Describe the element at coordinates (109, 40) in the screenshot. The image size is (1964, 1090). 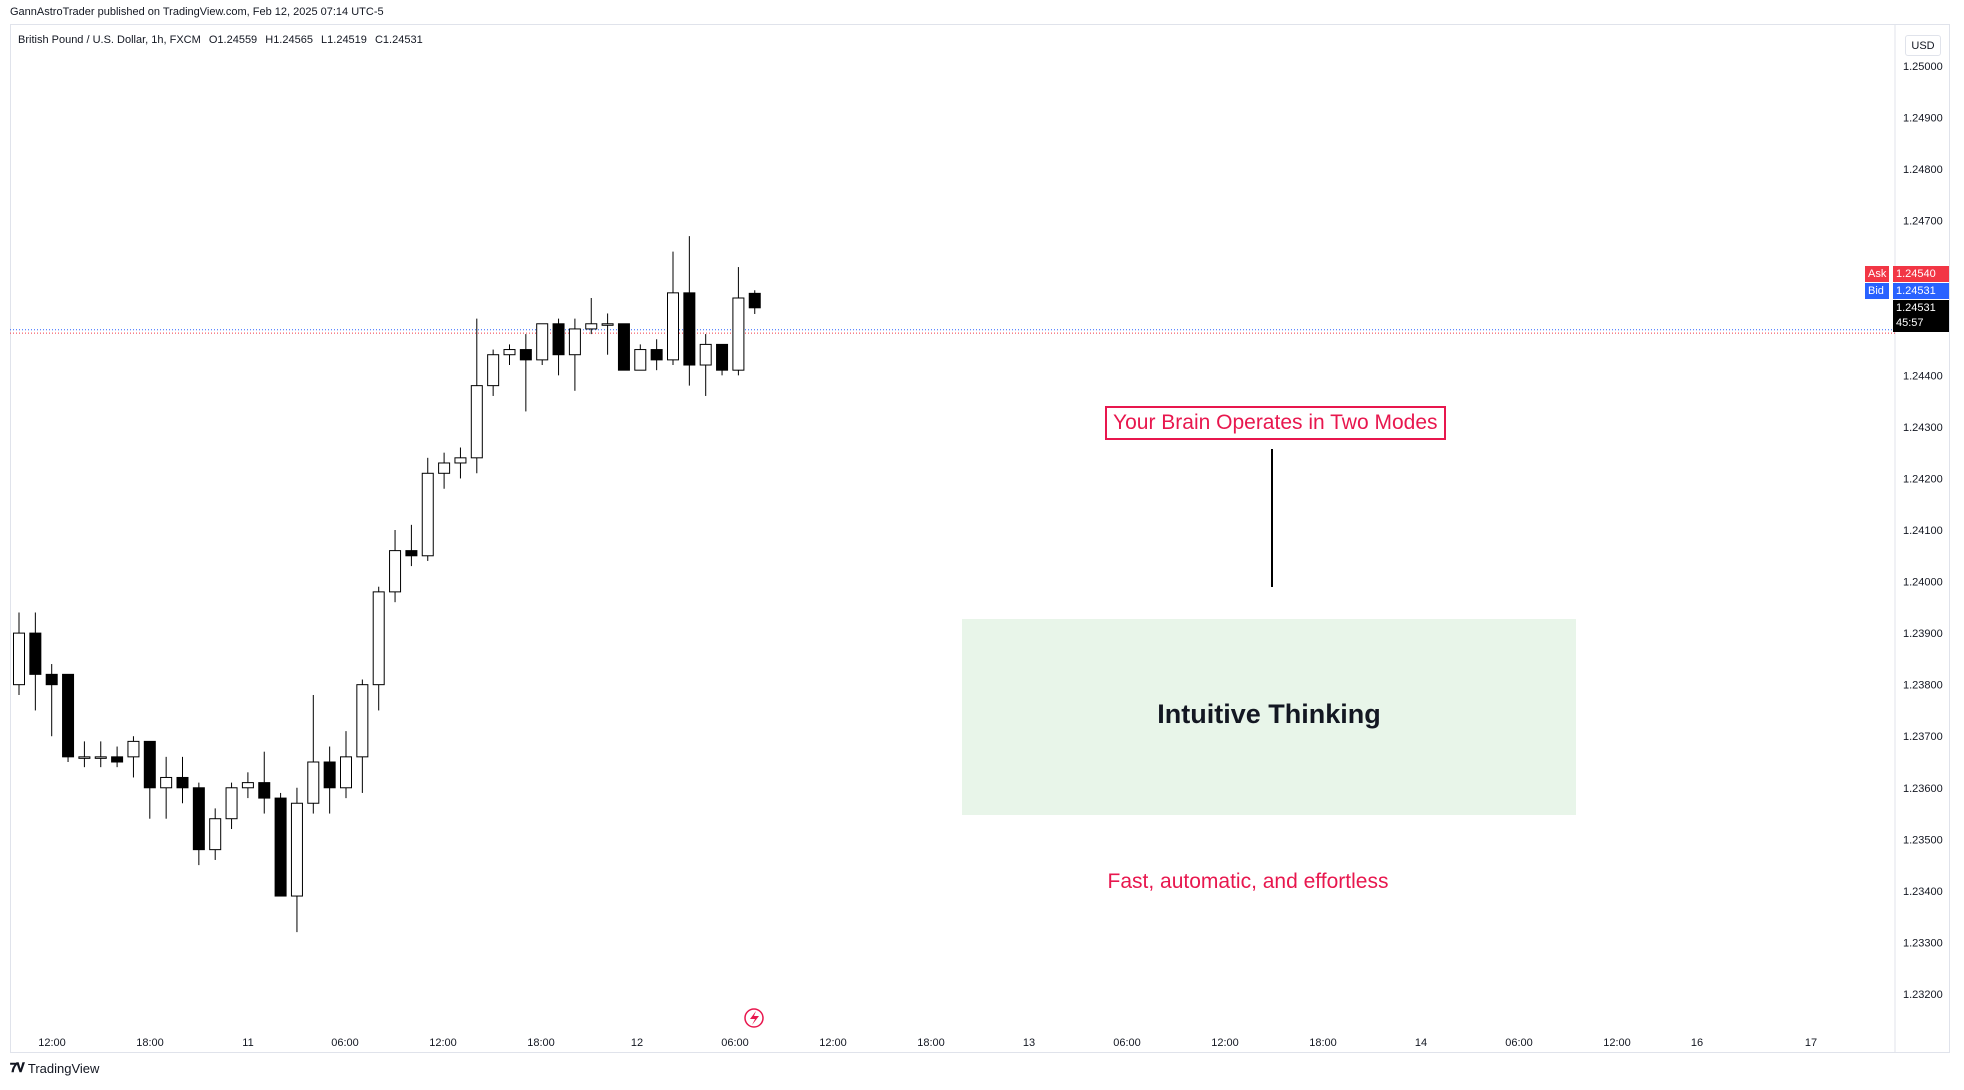
I see `symbol-name: British Pound / U.S. Dollar, 1h, FXCM` at that location.